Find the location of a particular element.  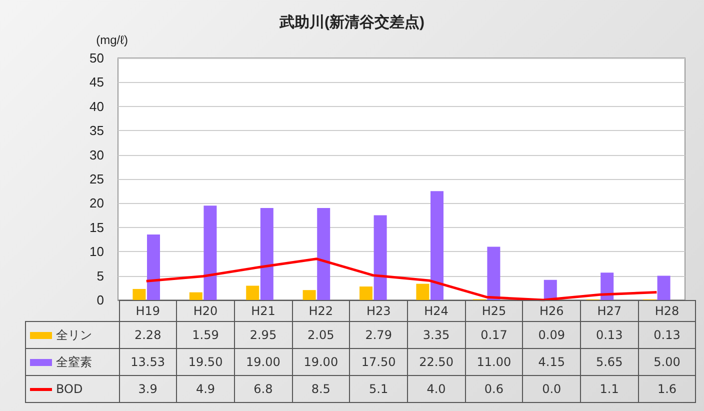

data-label: 0.17 is located at coordinates (494, 335).